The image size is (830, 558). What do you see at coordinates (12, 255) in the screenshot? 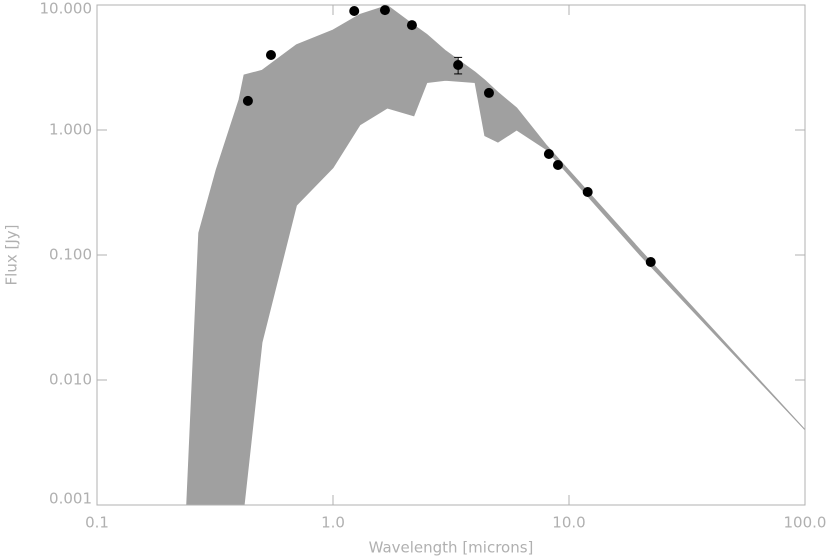
I see `y-axis-label: Flux [Jy]` at bounding box center [12, 255].